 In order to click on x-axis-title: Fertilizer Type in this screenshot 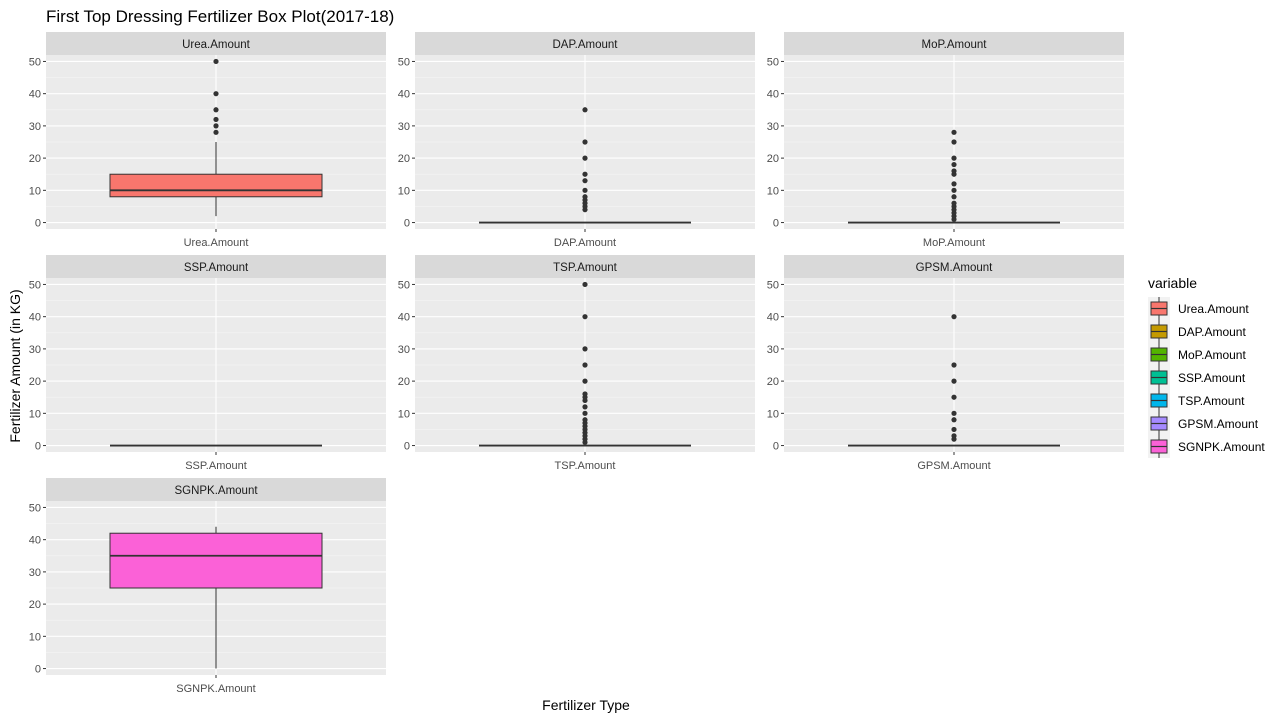, I will do `click(586, 705)`.